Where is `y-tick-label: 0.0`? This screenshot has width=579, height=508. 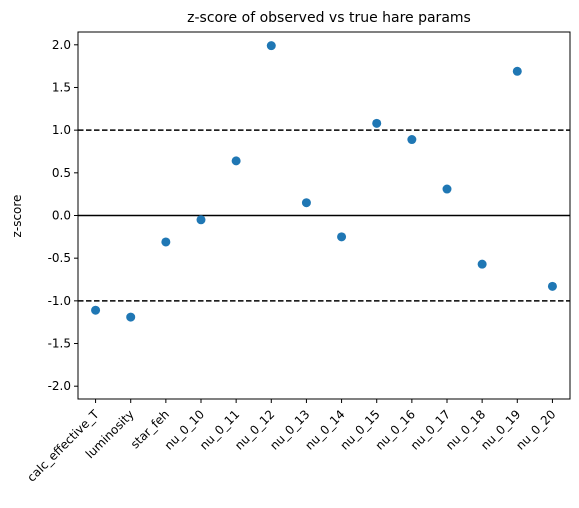
y-tick-label: 0.0 is located at coordinates (61, 216).